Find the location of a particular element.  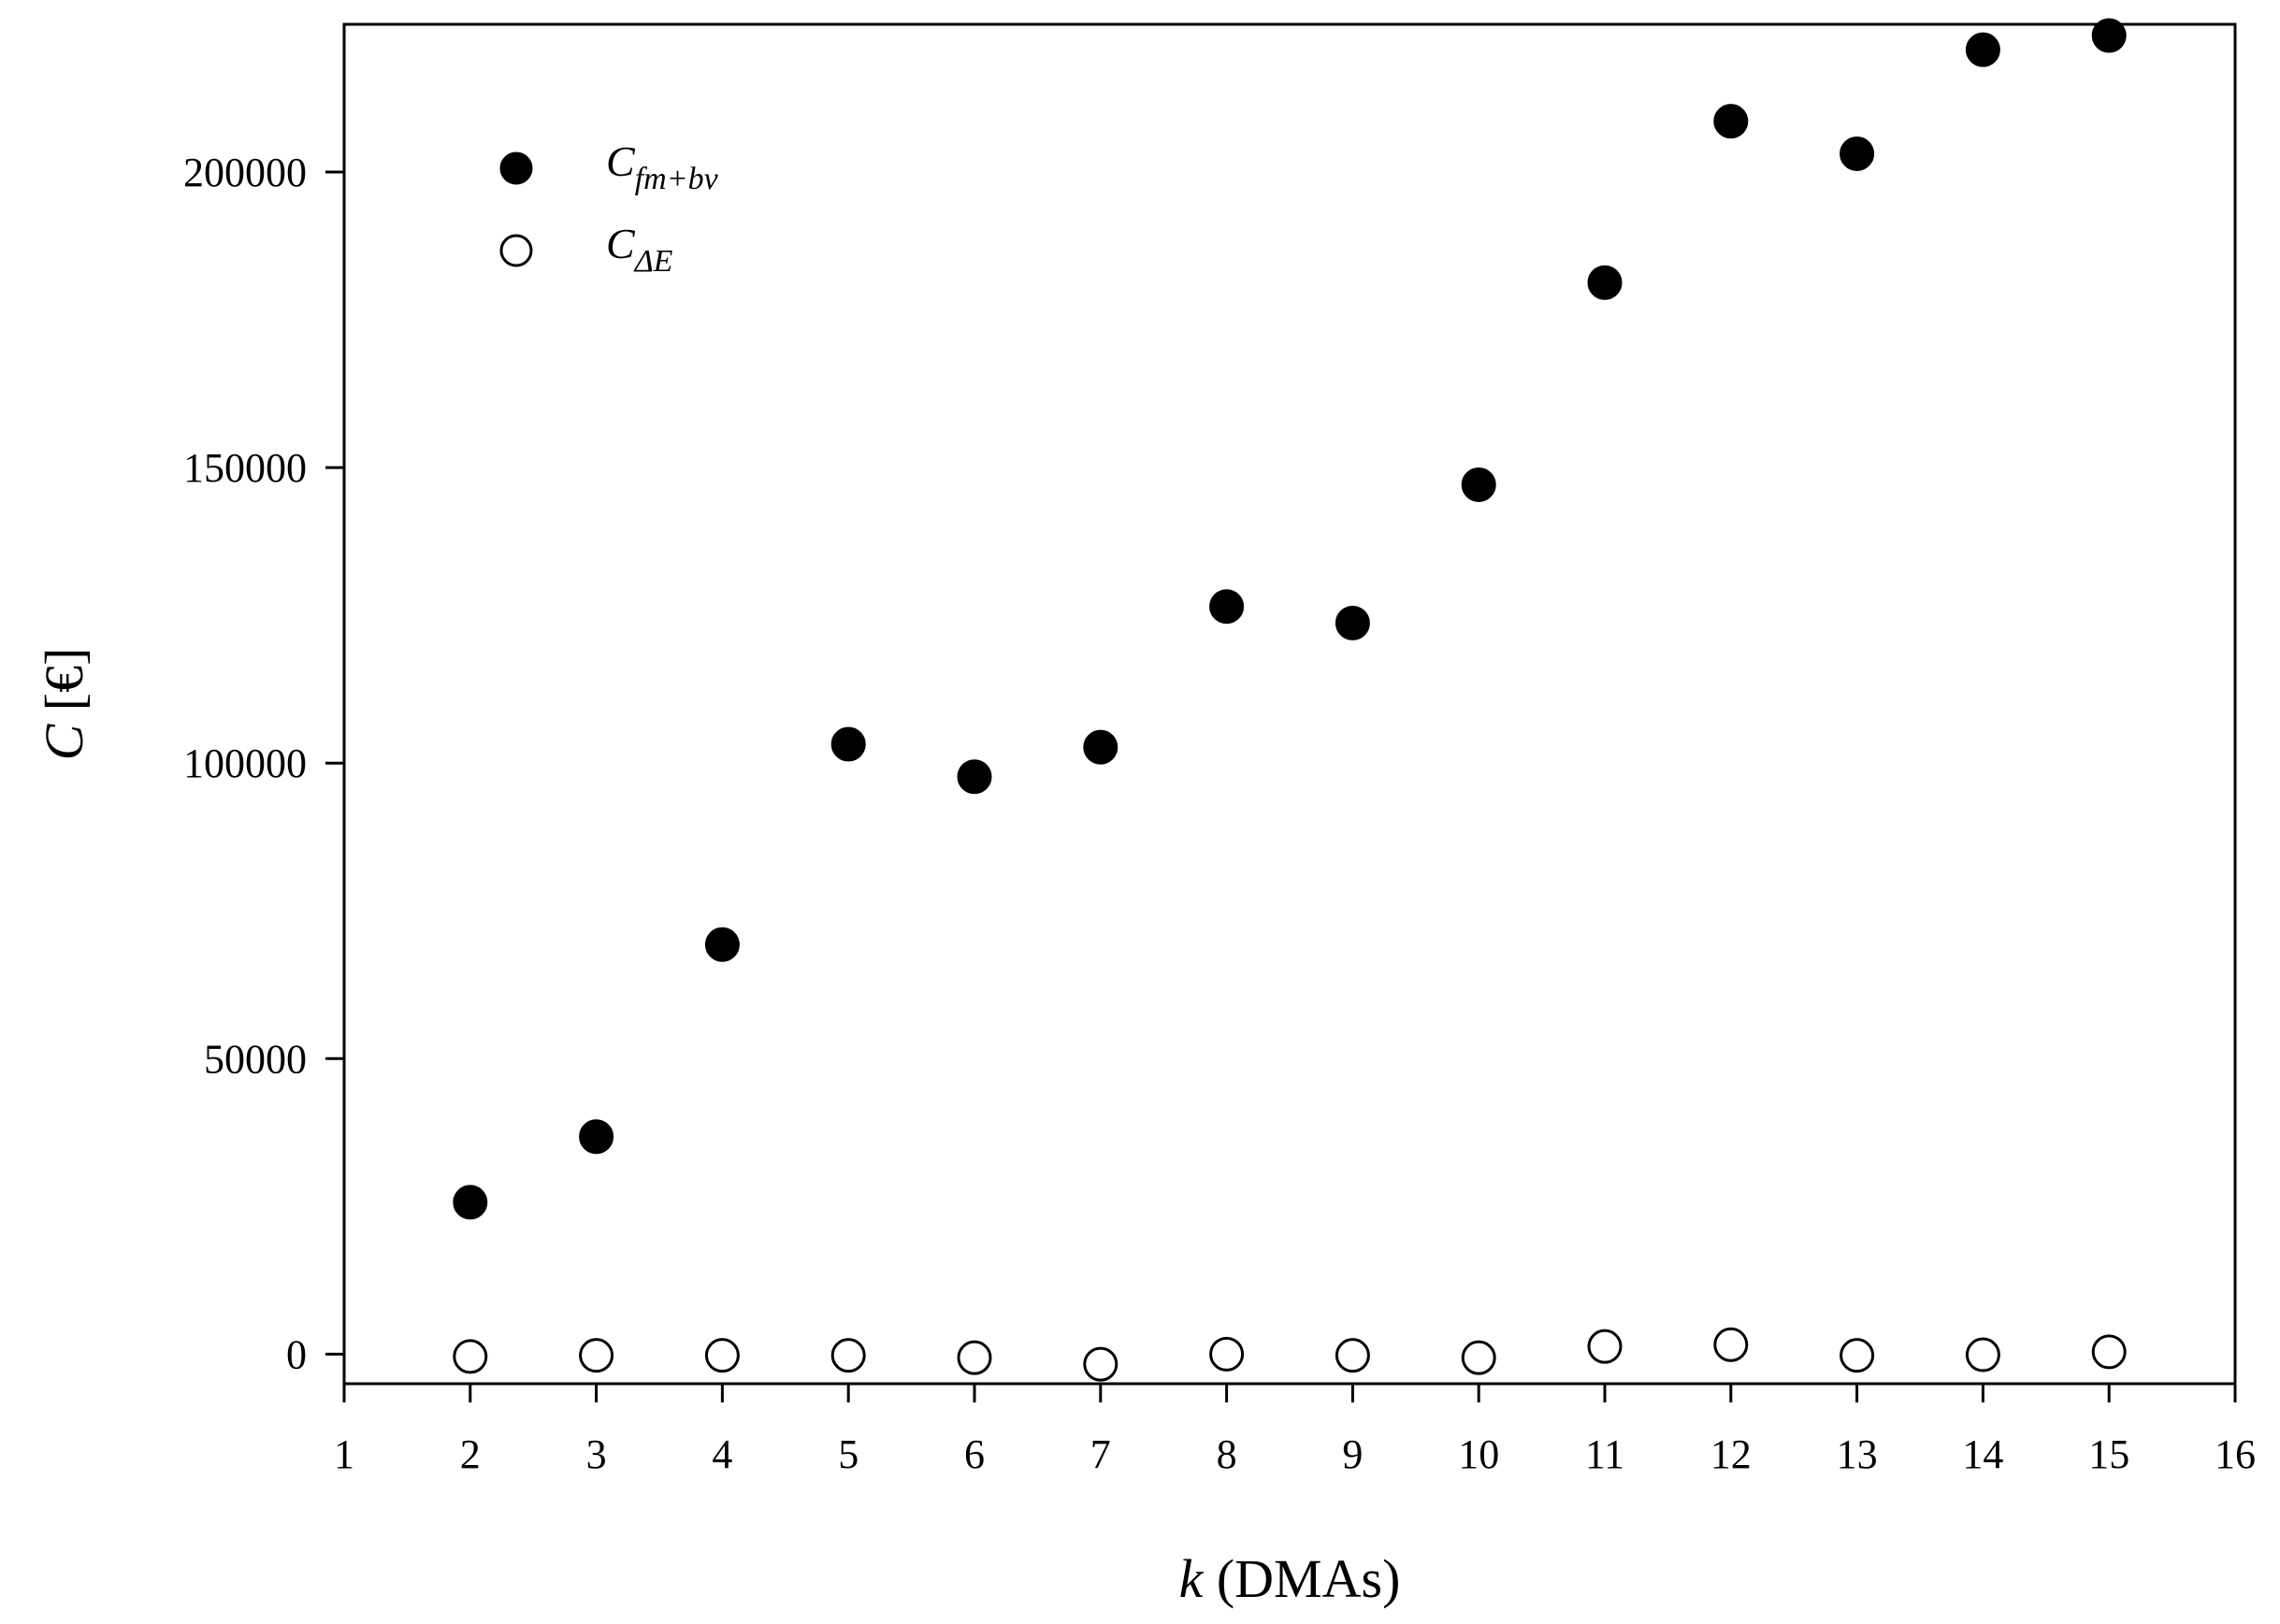

y-axis-label: C [€] is located at coordinates (64, 704).